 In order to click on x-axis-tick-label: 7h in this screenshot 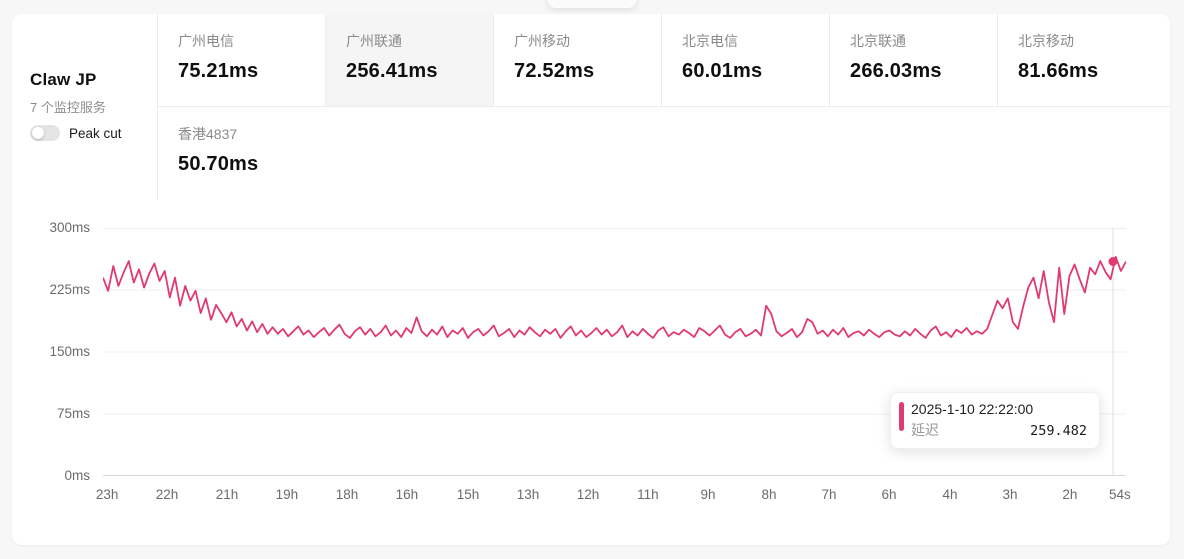, I will do `click(829, 494)`.